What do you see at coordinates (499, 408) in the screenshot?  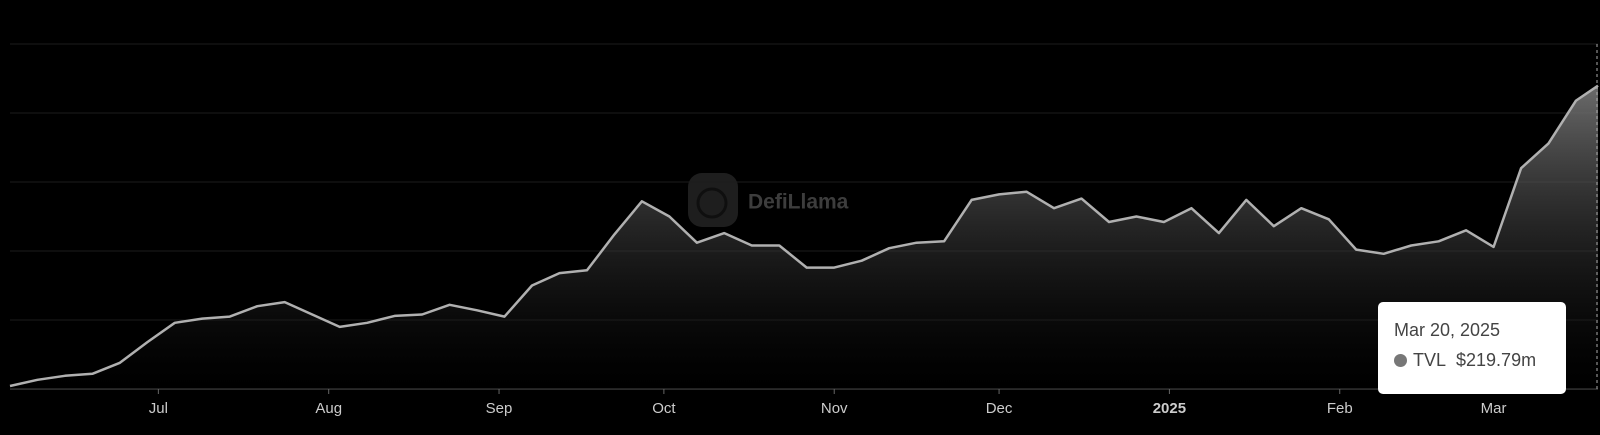 I see `x-tick-label: Sep` at bounding box center [499, 408].